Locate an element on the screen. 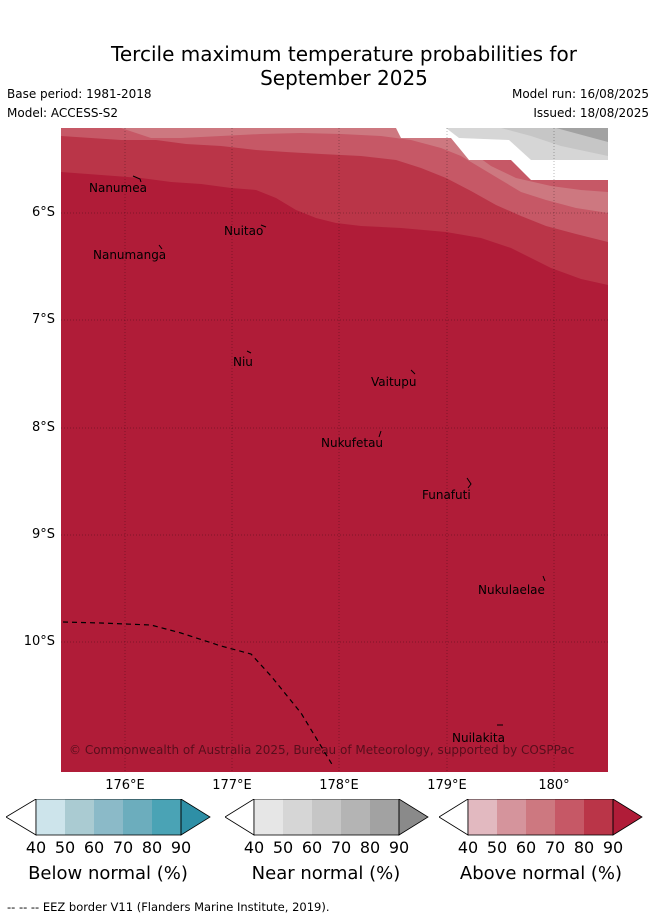  below-cbar-upper-extend is located at coordinates (195, 817).